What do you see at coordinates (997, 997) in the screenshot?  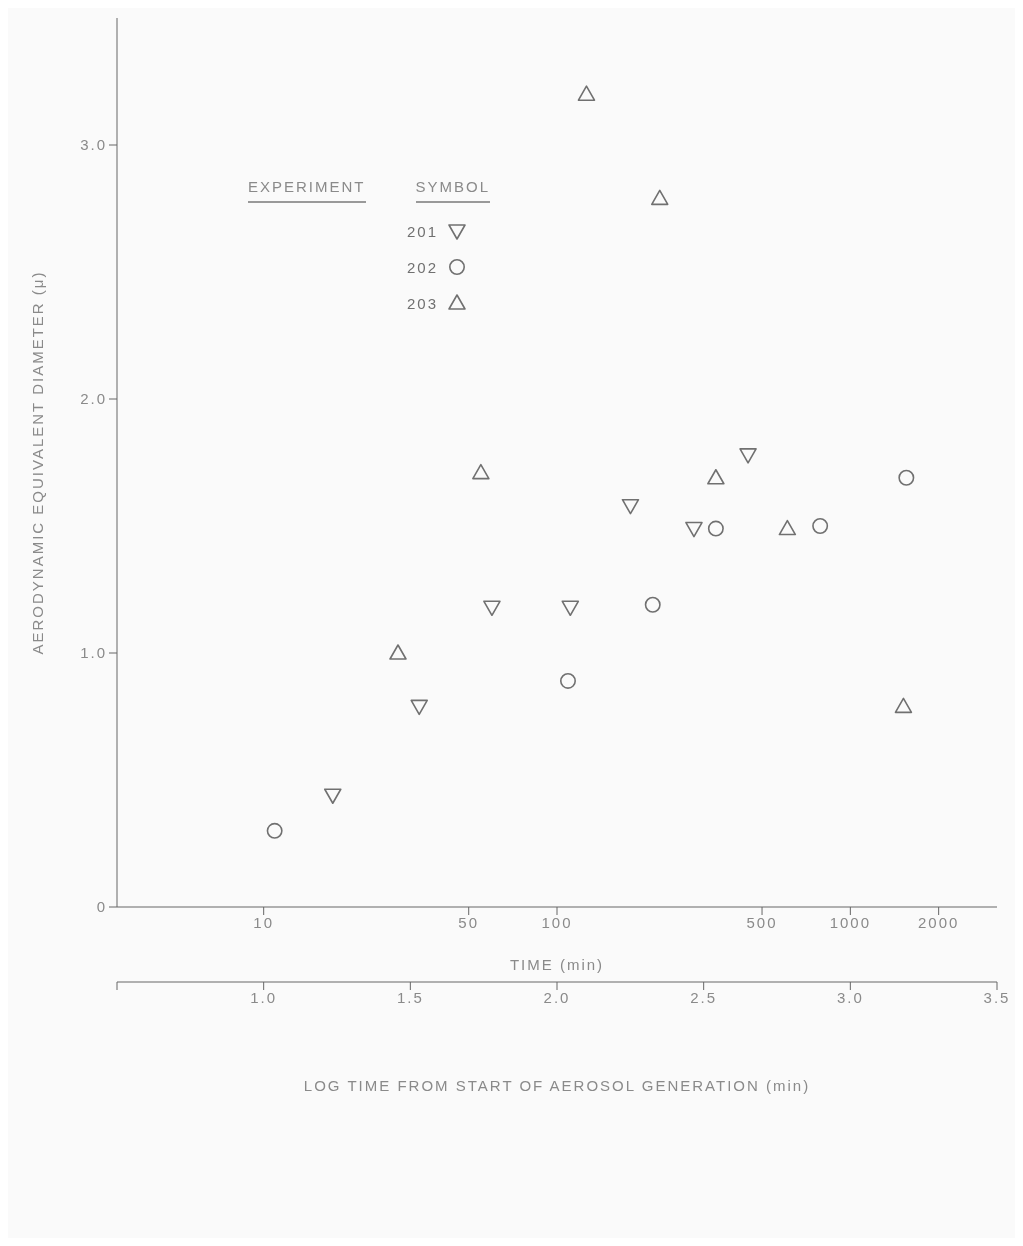 I see `x2-tick-label: 3.5` at bounding box center [997, 997].